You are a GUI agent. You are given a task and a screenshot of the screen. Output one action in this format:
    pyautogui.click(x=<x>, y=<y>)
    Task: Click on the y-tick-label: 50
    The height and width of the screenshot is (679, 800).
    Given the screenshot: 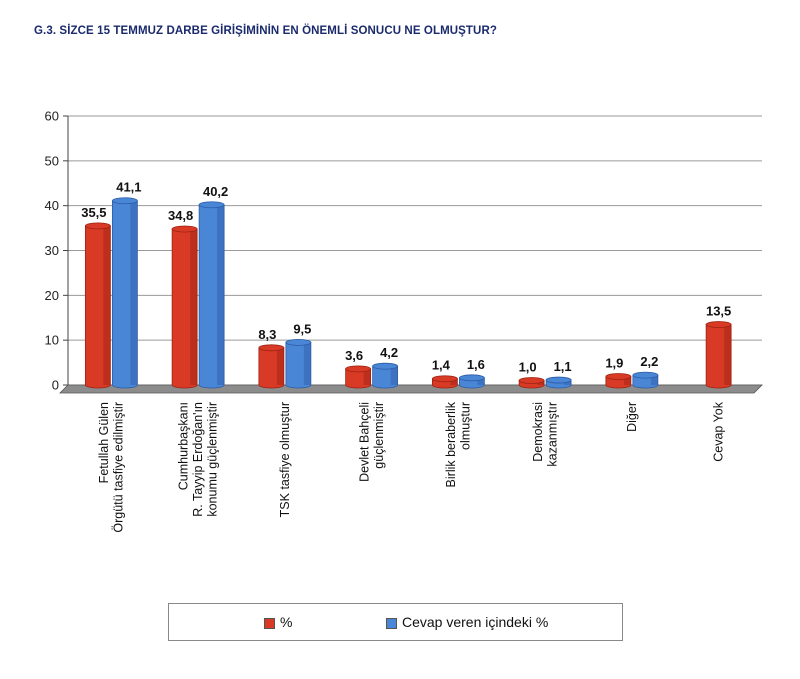 What is the action you would take?
    pyautogui.click(x=52, y=160)
    